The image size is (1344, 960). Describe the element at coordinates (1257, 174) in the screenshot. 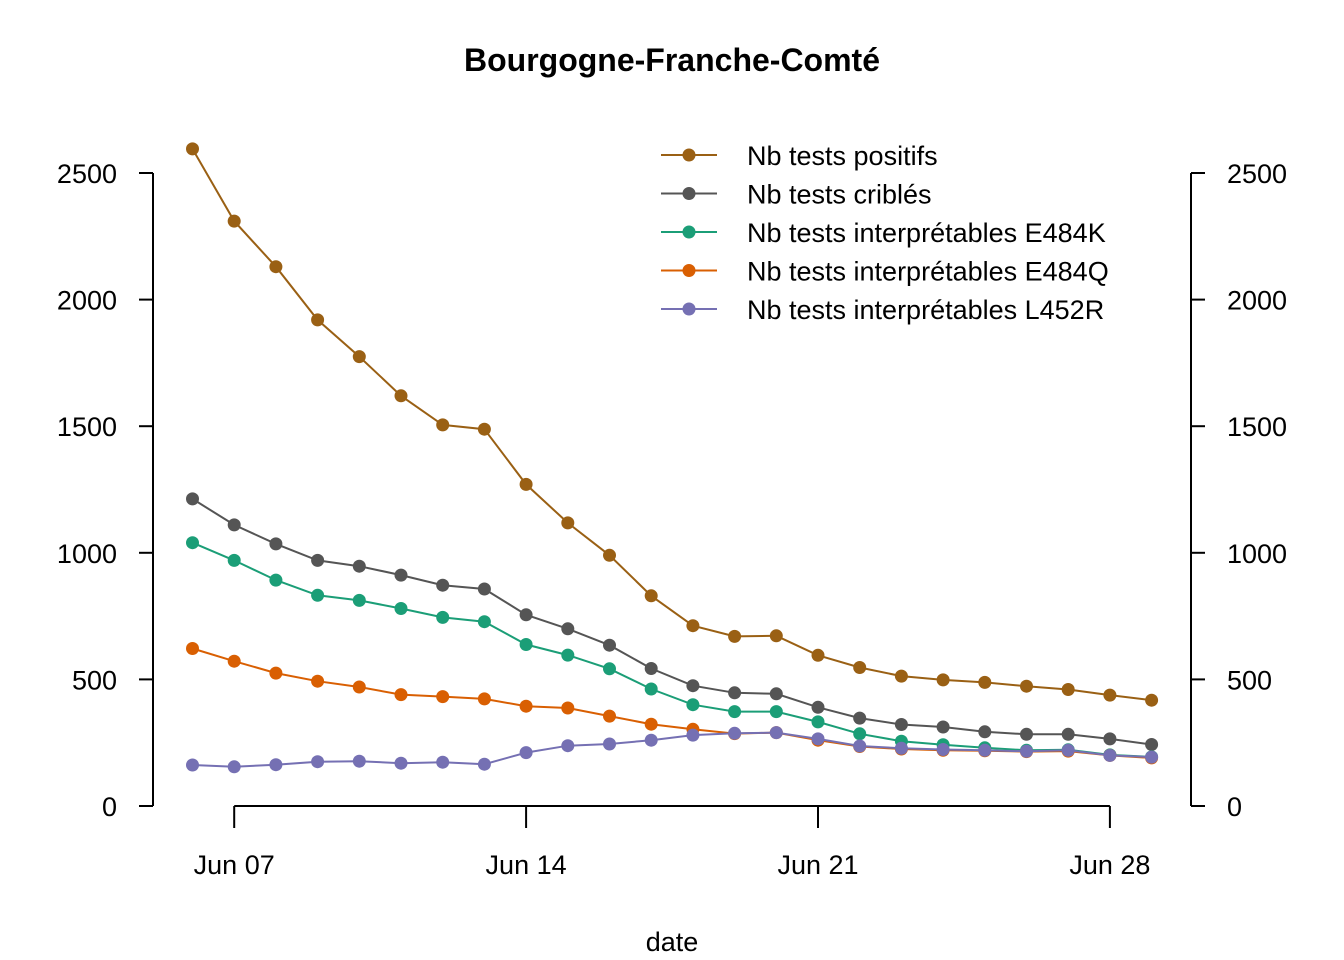

I see `y-tick-label-right: 2500` at that location.